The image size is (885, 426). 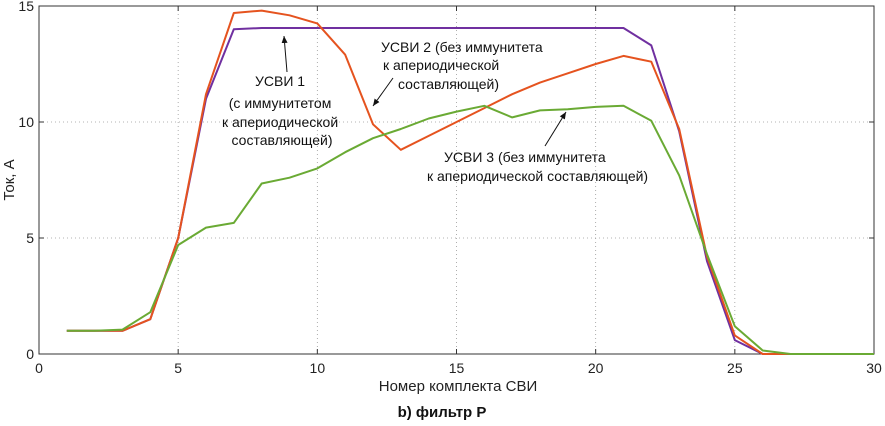 I want to click on annotation-usvi-3-line-2: к апериодической составляющей), so click(x=537, y=176).